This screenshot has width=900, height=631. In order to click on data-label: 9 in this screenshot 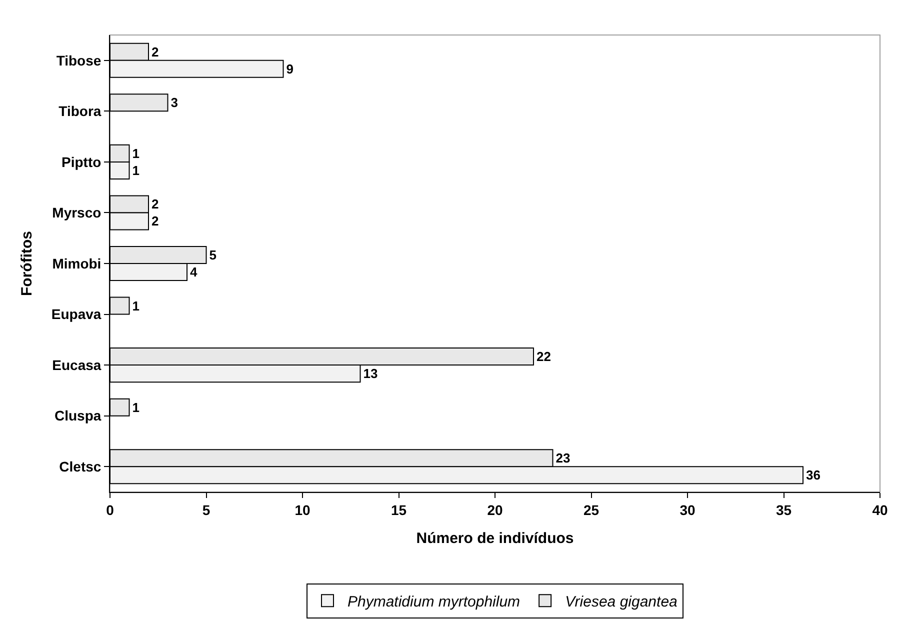, I will do `click(290, 68)`.